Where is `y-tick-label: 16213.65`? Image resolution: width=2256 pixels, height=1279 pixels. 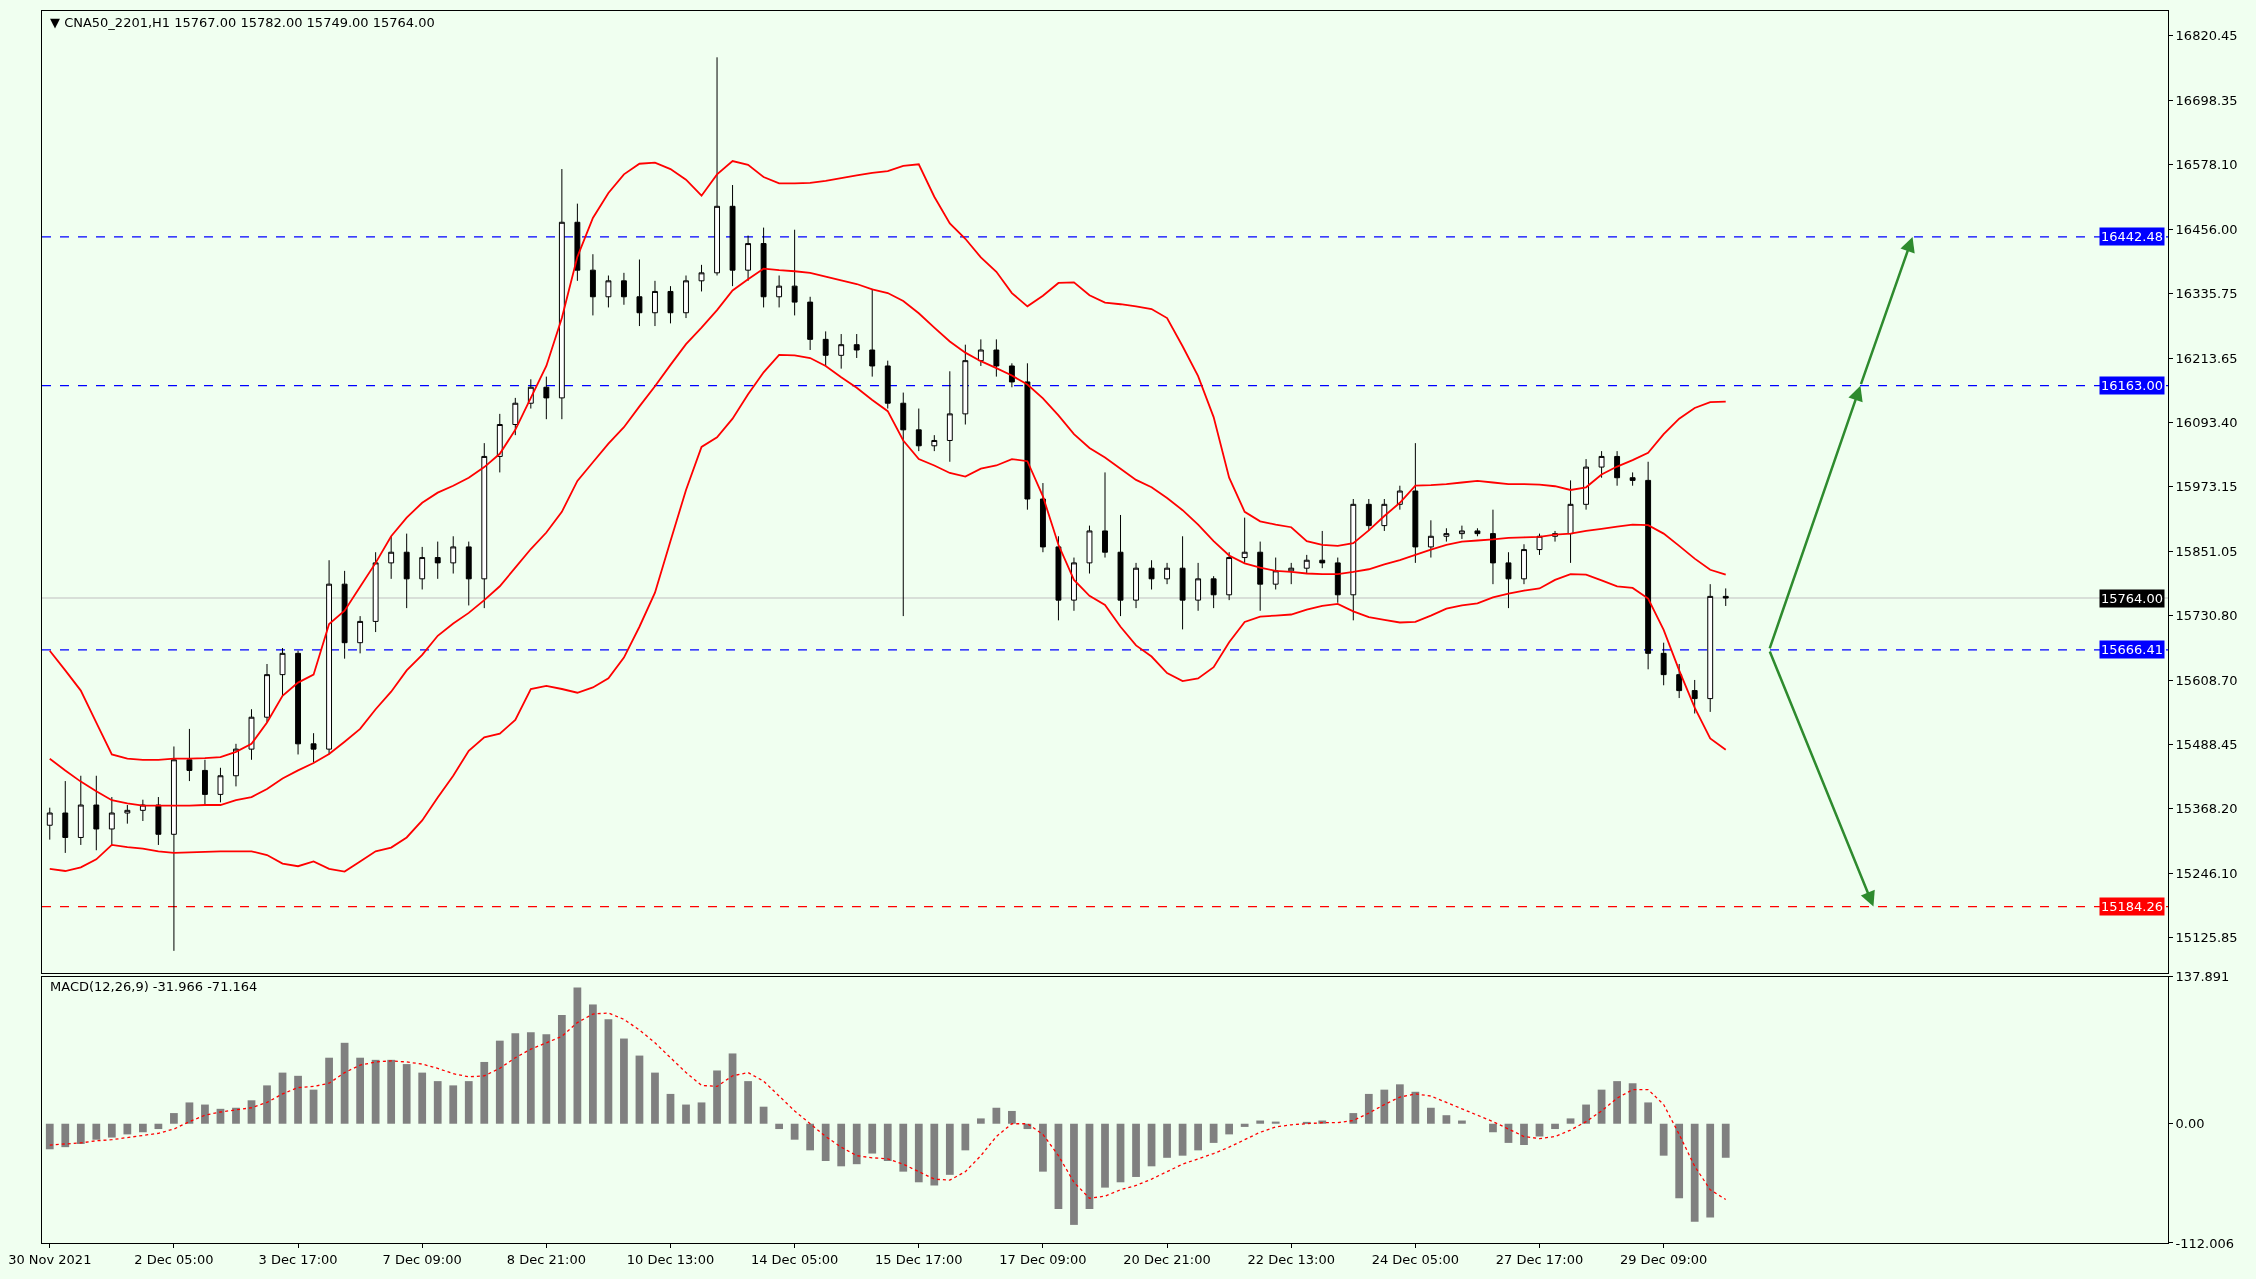 y-tick-label: 16213.65 is located at coordinates (2206, 359).